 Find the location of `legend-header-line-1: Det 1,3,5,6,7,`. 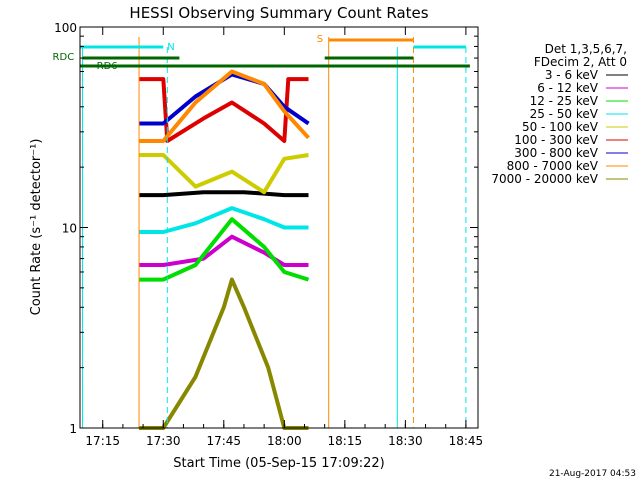

legend-header-line-1: Det 1,3,5,6,7, is located at coordinates (586, 49).